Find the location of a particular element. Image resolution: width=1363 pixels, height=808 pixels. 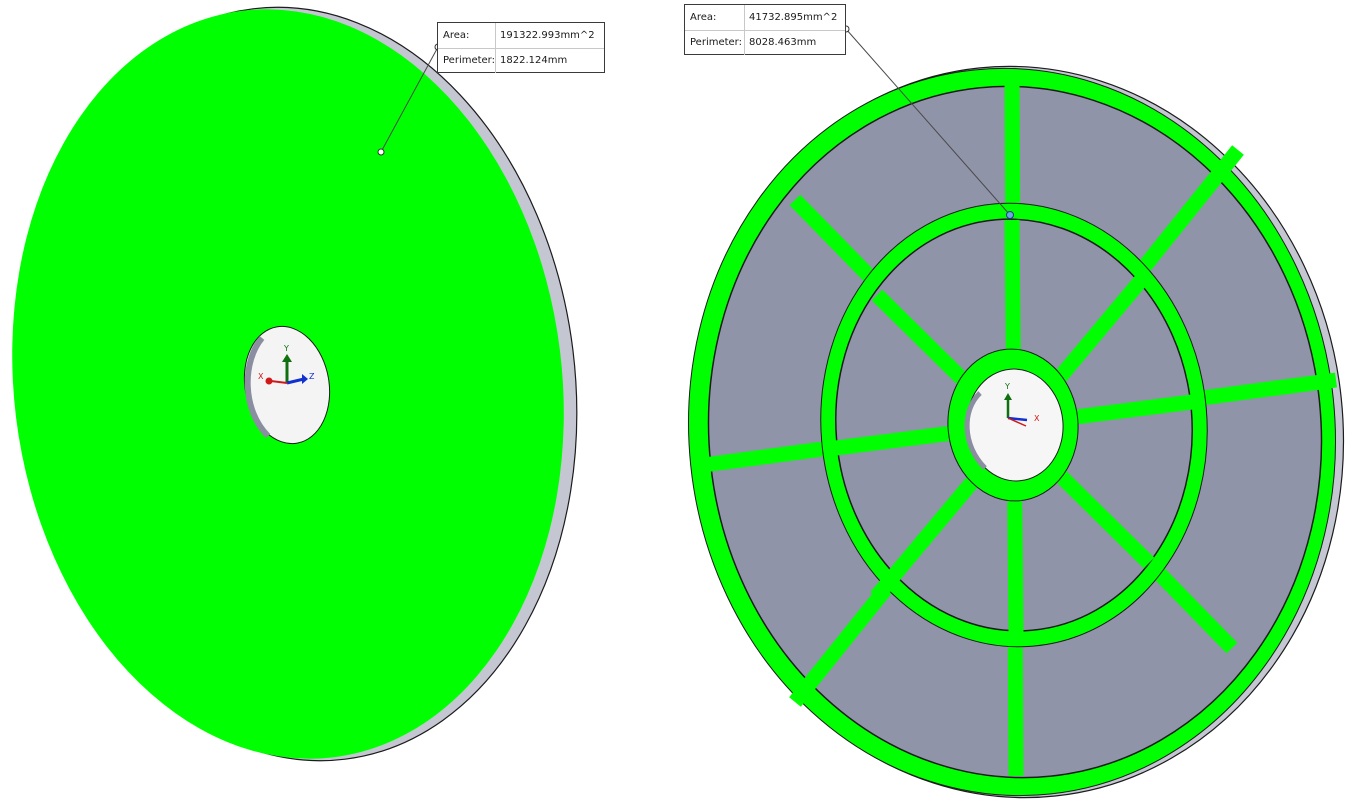

triad-right-x-label: X is located at coordinates (1037, 418).